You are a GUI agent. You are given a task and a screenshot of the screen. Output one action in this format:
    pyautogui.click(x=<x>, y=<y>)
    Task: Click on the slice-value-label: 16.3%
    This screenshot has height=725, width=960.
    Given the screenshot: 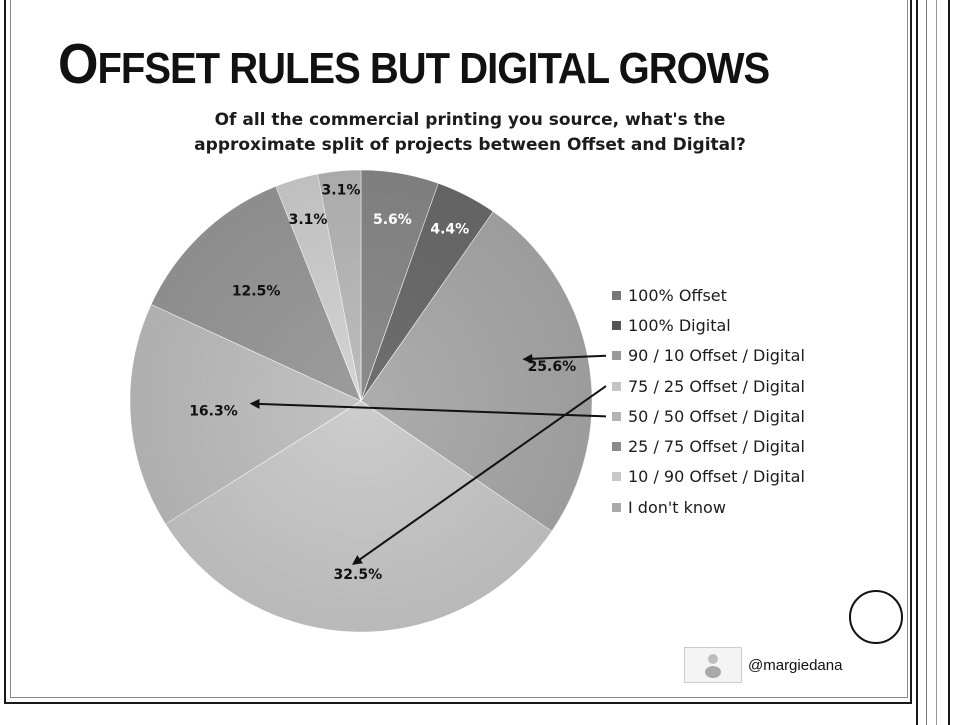 What is the action you would take?
    pyautogui.click(x=213, y=412)
    